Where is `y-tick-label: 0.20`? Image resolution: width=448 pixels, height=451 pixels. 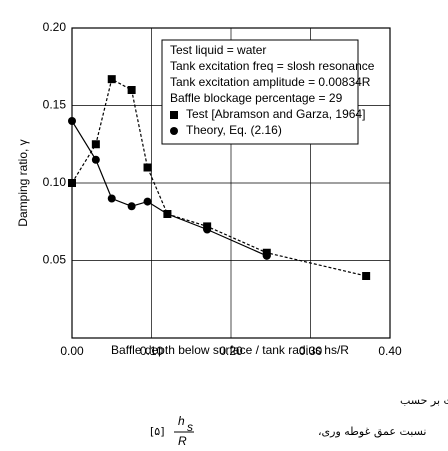 y-tick-label: 0.20 is located at coordinates (55, 27).